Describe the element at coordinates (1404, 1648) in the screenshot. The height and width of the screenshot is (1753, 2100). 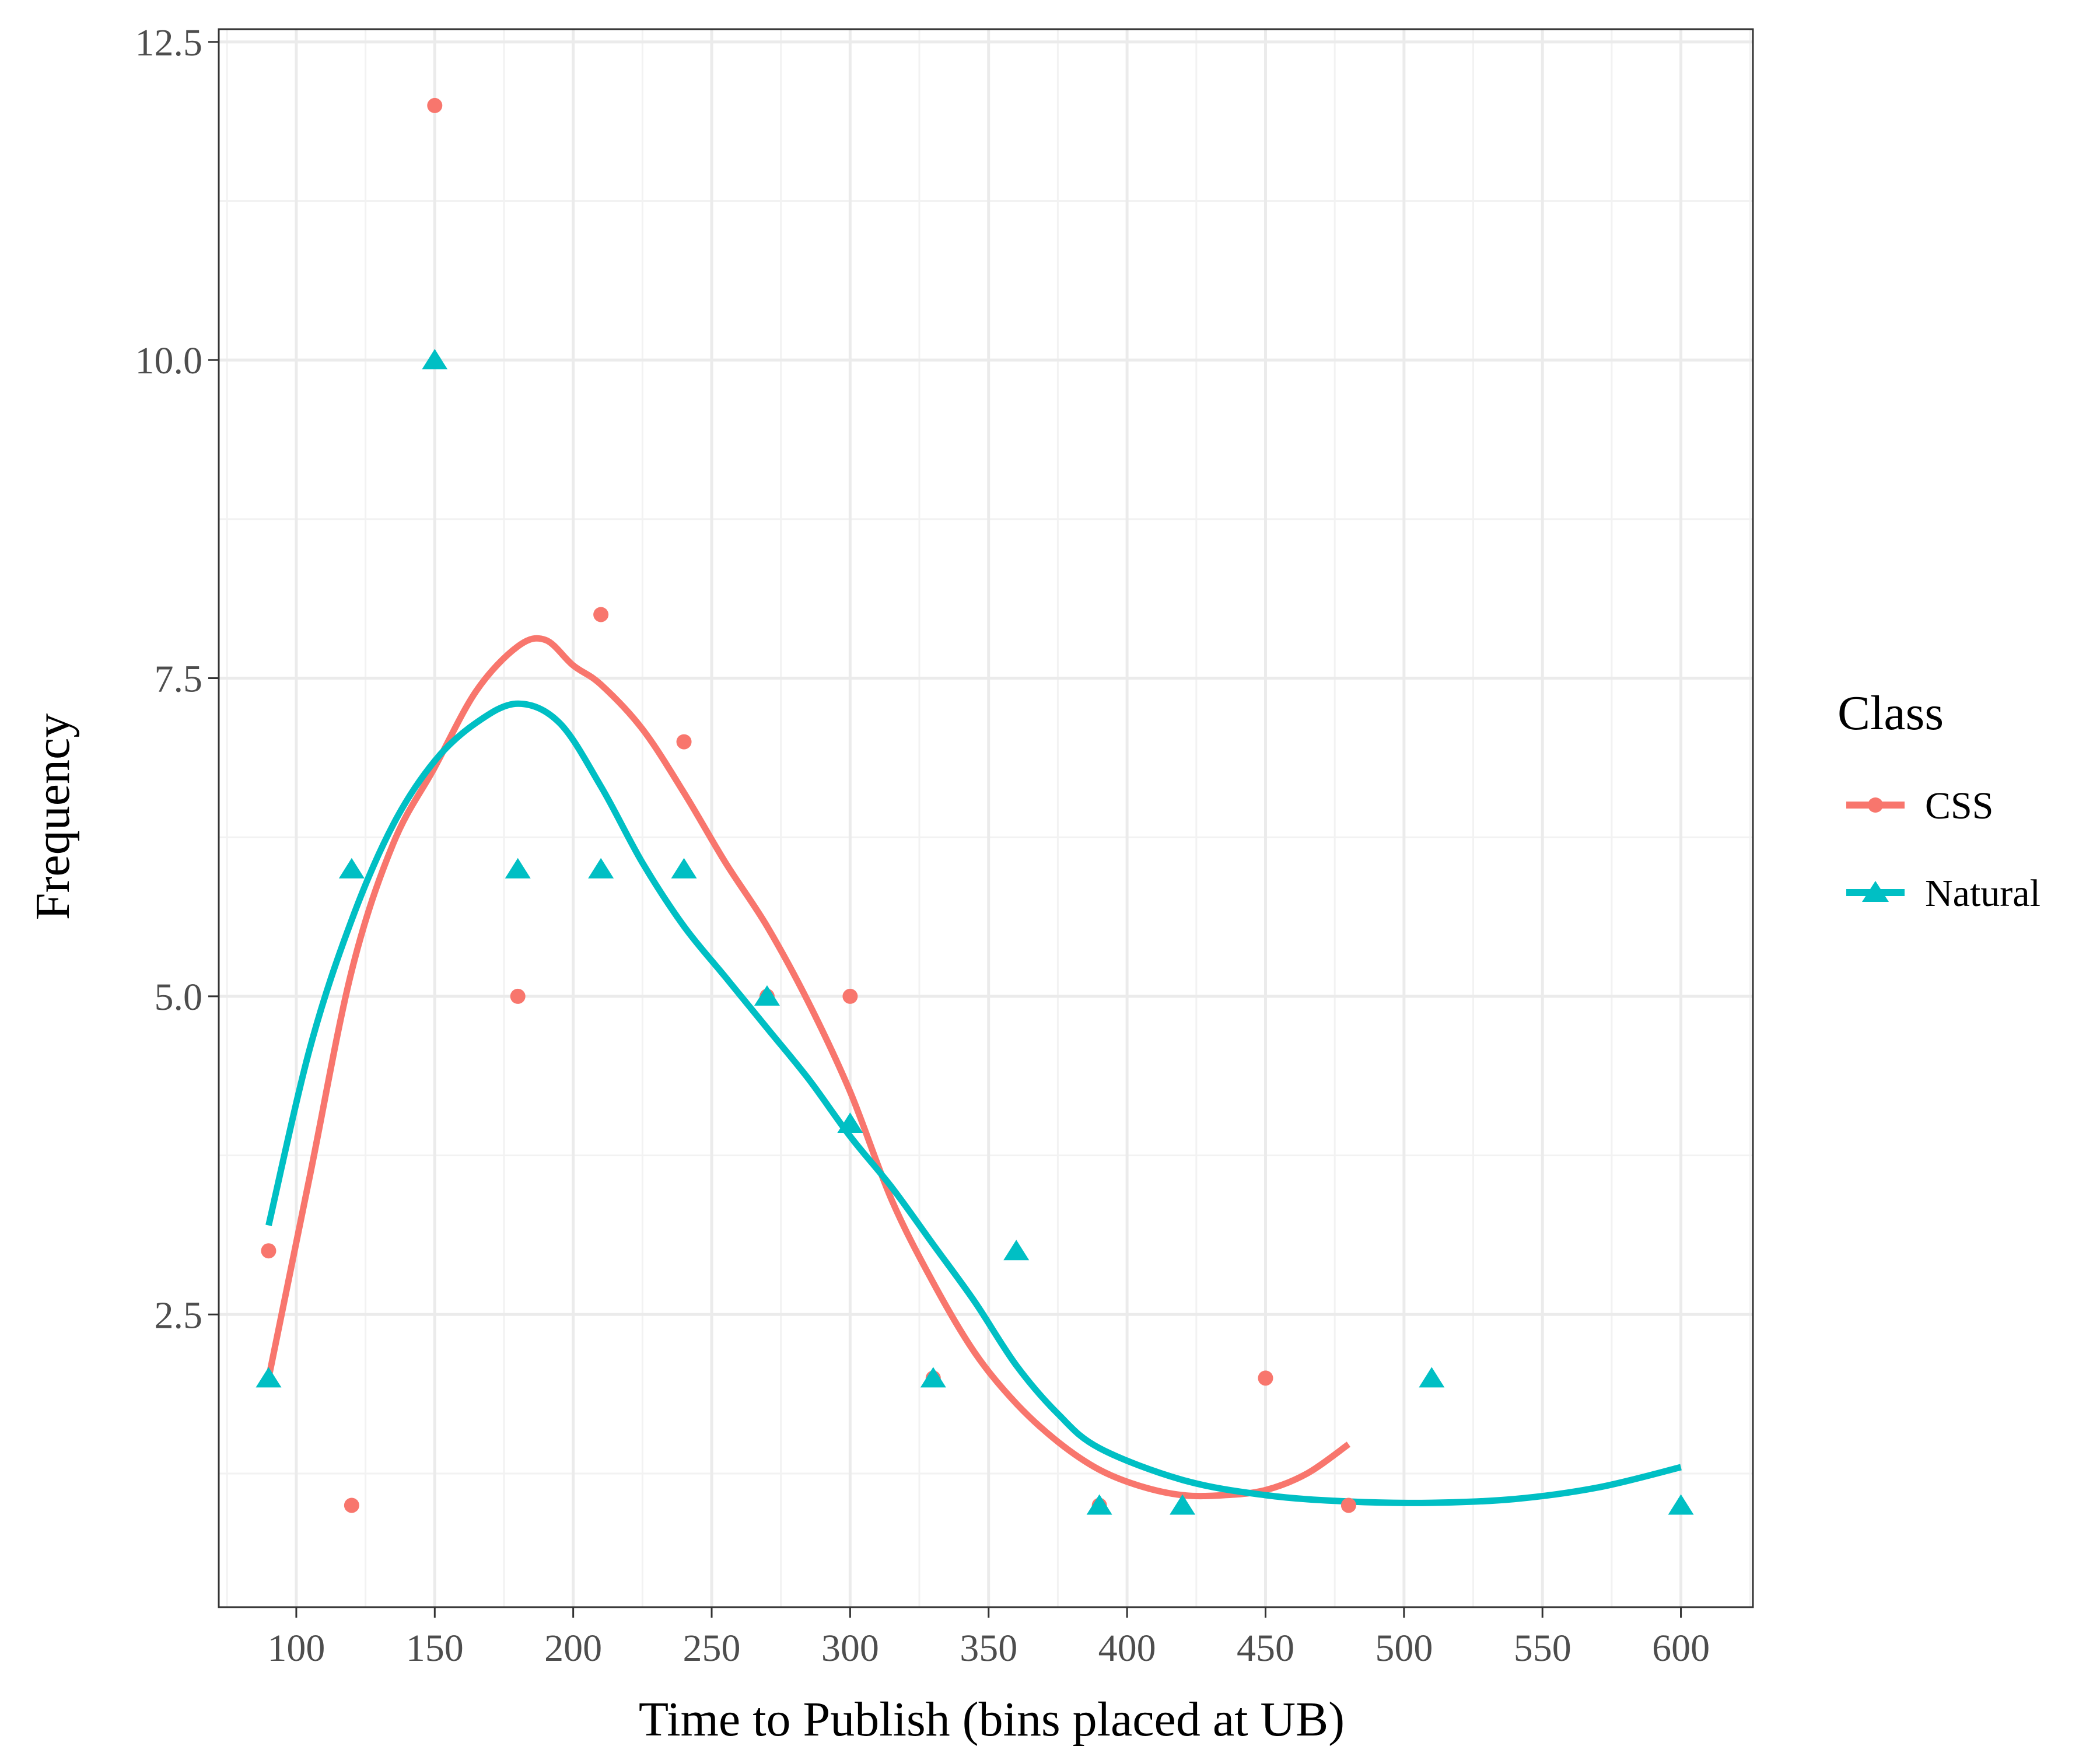
I see `x-tick-label: 500` at that location.